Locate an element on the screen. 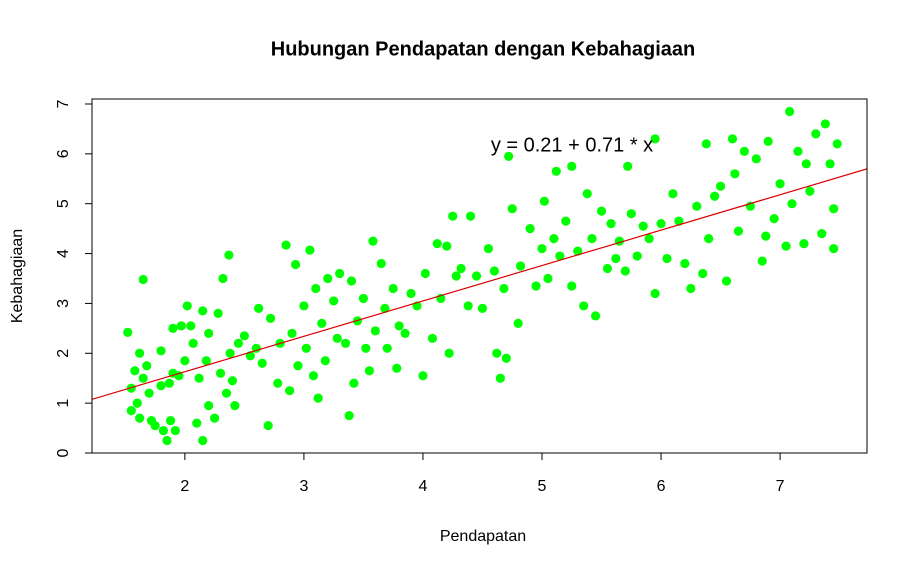 This screenshot has height=575, width=918. x-tick-label: 2 is located at coordinates (184, 486).